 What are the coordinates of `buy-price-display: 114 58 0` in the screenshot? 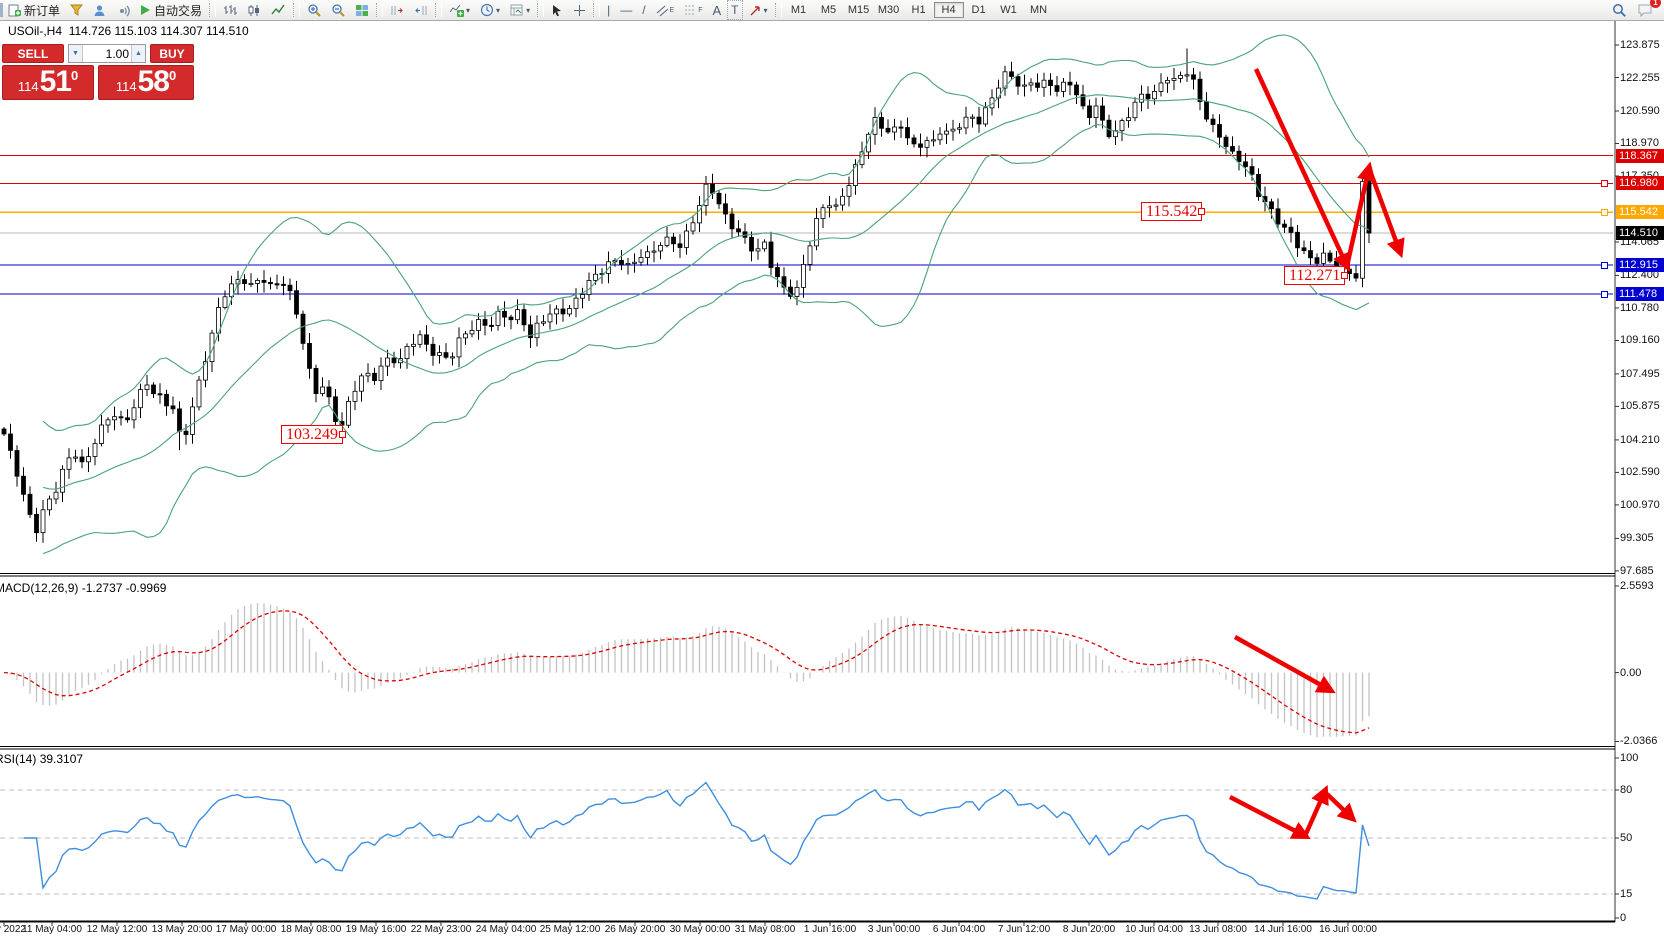 It's located at (146, 82).